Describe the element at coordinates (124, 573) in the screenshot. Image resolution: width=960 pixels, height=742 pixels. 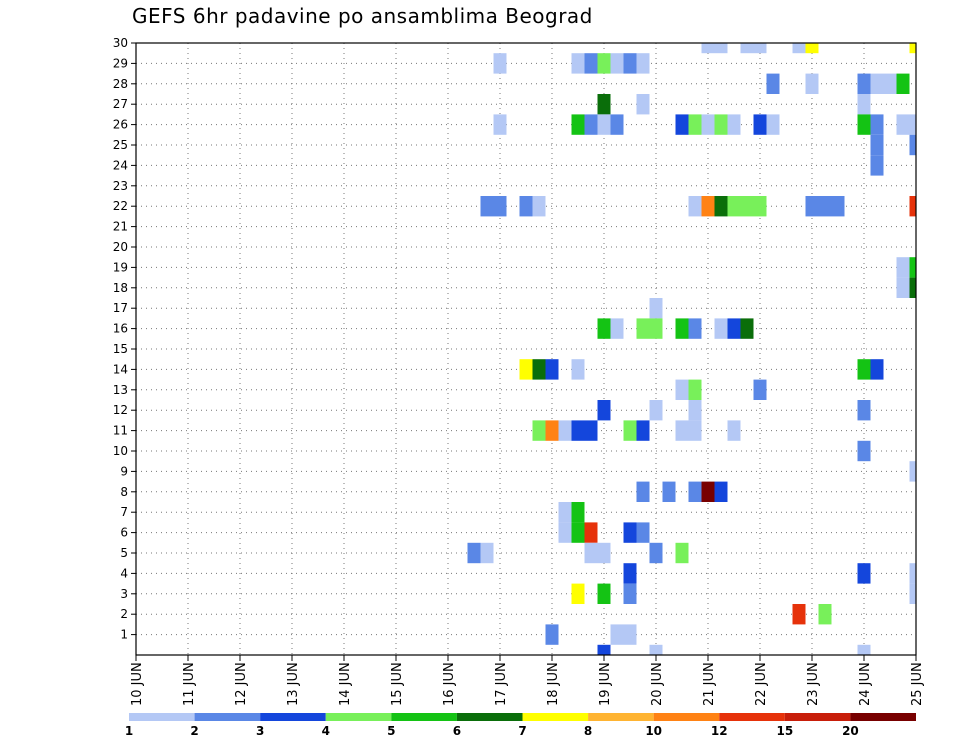
I see `y-tick-label: 4` at that location.